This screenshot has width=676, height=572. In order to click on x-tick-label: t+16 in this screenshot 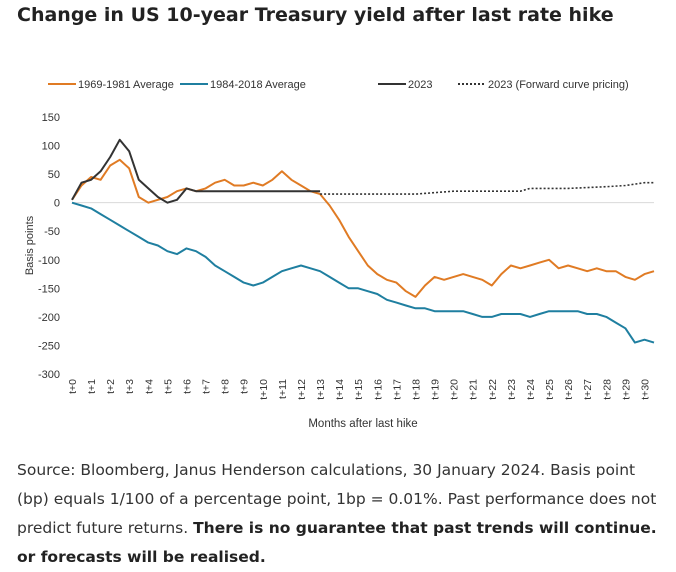, I will do `click(378, 389)`.